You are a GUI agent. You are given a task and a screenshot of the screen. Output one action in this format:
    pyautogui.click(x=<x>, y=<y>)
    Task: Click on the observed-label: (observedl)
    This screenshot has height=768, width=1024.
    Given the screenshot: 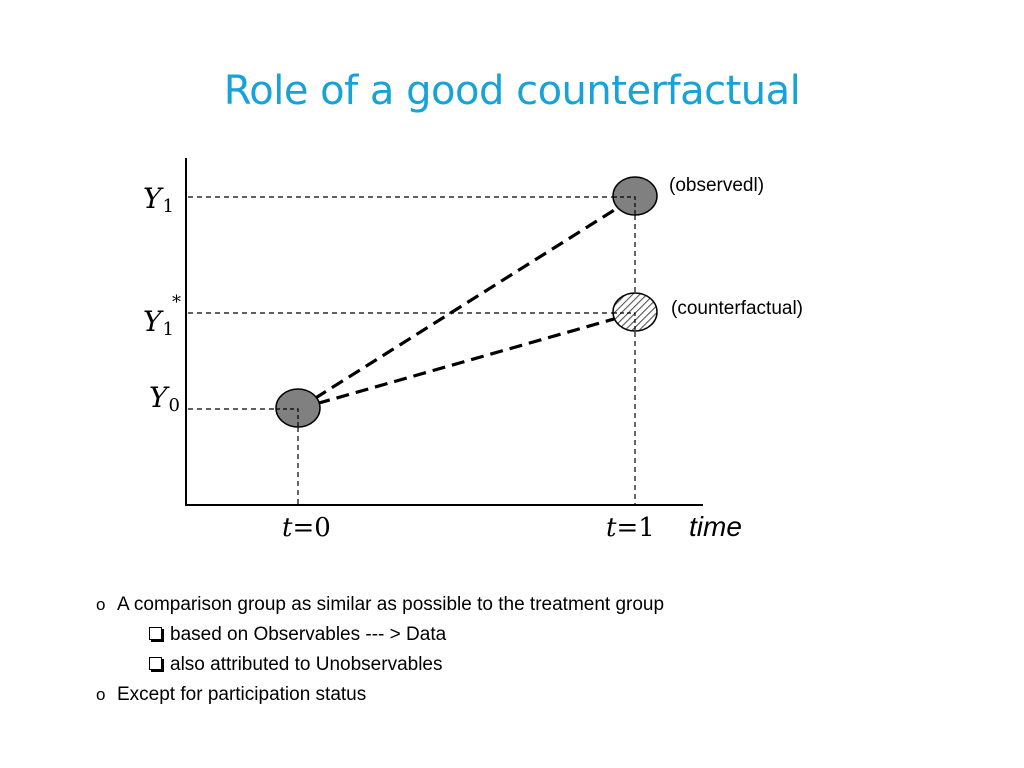 What is the action you would take?
    pyautogui.click(x=716, y=185)
    